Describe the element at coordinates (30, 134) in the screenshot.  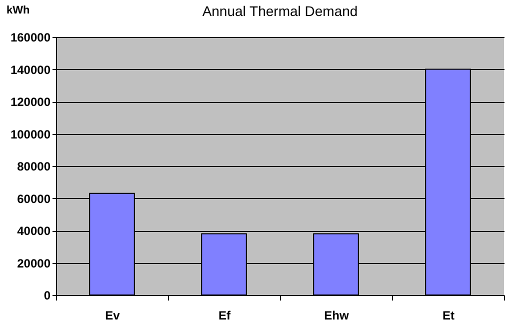
I see `y-tick-label: 100000` at that location.